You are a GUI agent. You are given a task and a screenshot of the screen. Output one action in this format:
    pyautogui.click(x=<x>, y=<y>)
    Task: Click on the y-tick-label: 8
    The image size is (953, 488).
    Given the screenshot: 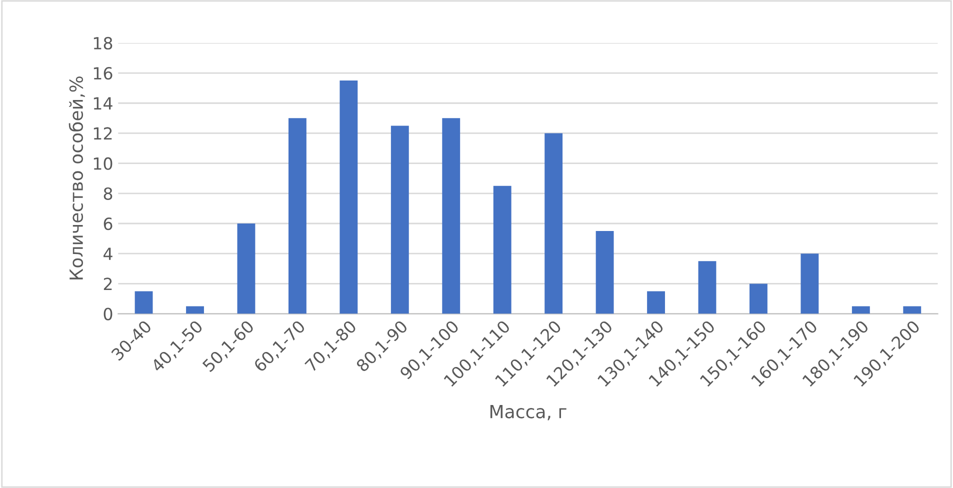 What is the action you would take?
    pyautogui.click(x=108, y=193)
    